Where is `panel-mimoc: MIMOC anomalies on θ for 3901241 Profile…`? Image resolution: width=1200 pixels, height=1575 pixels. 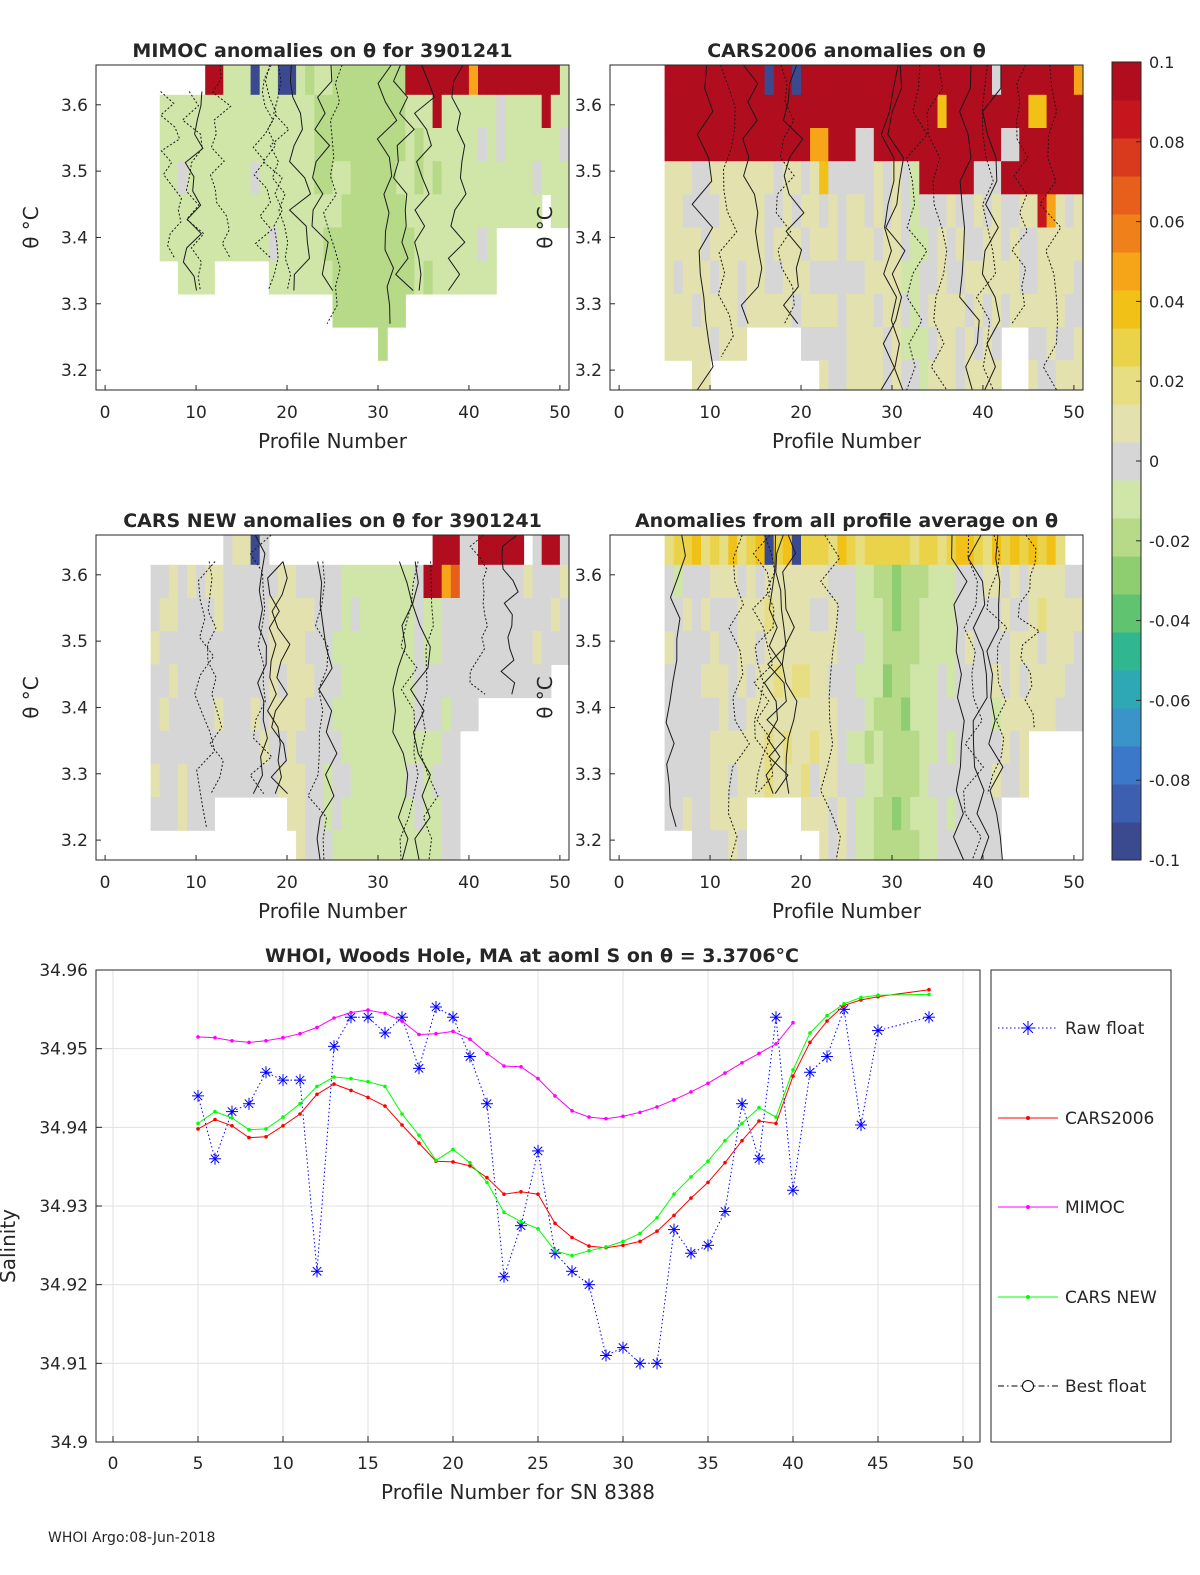 panel-mimoc: MIMOC anomalies on θ for 3901241 Profile… is located at coordinates (295, 246).